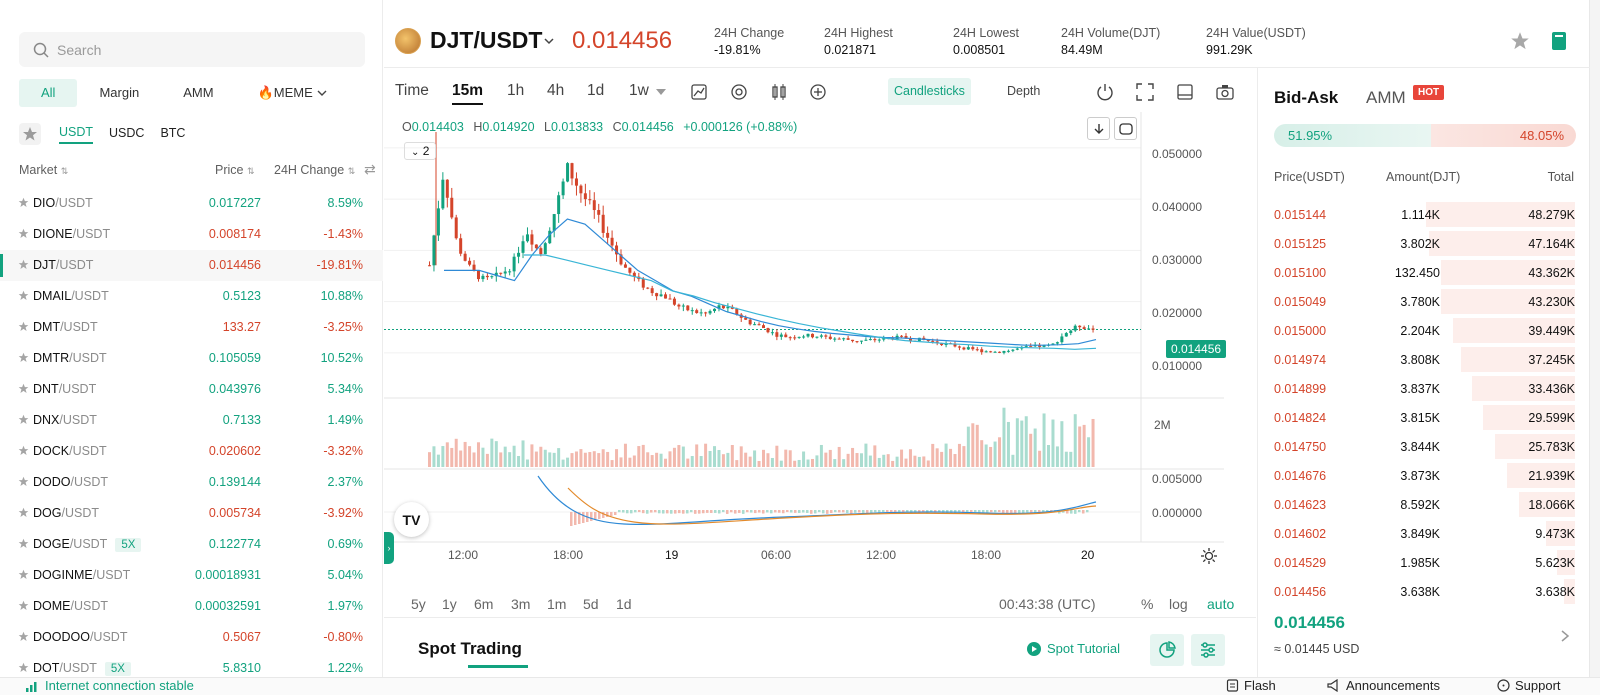 This screenshot has width=1600, height=695. I want to click on range-1d: 1d, so click(624, 604).